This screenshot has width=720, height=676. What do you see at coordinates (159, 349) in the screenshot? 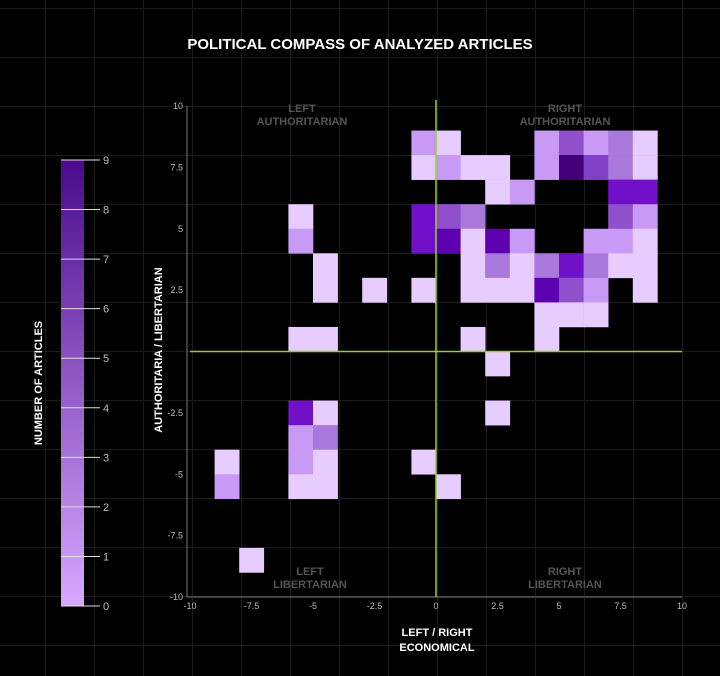
I see `y-axis-label: AUTHORITARIA / LIBERTARIAN` at bounding box center [159, 349].